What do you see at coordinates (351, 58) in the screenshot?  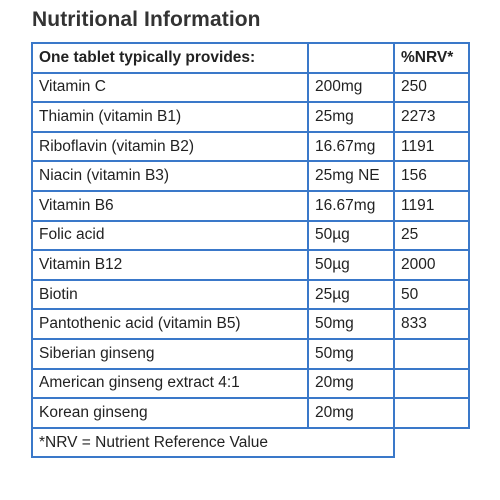 I see `header-amount` at bounding box center [351, 58].